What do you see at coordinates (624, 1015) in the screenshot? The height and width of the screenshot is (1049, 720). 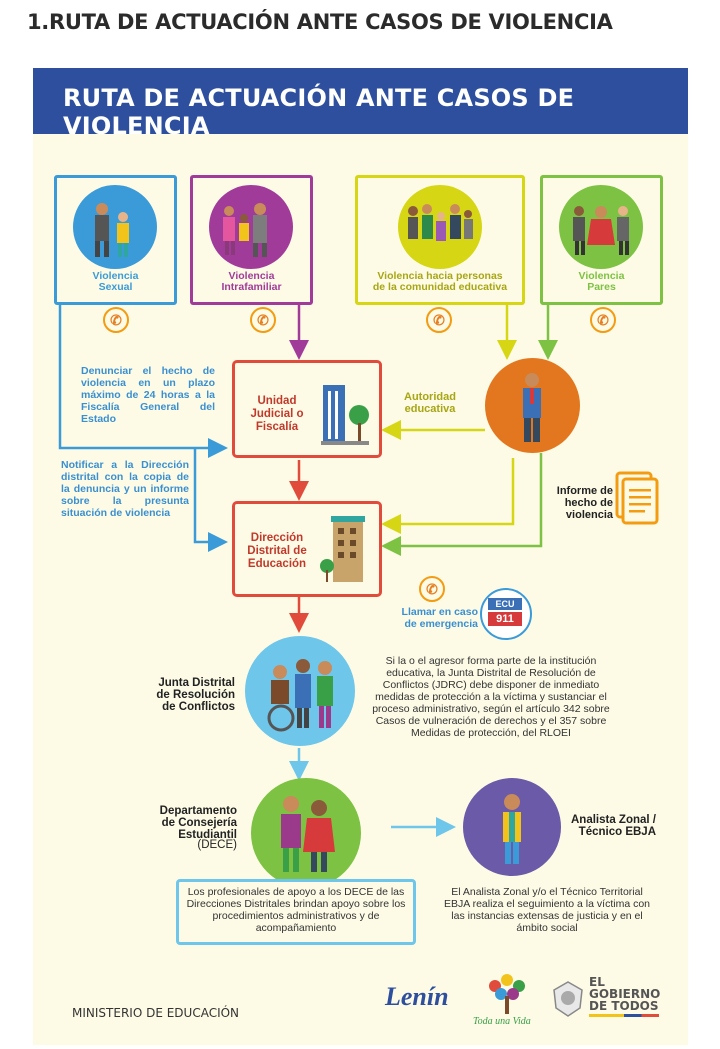 I see `flag-stripe` at bounding box center [624, 1015].